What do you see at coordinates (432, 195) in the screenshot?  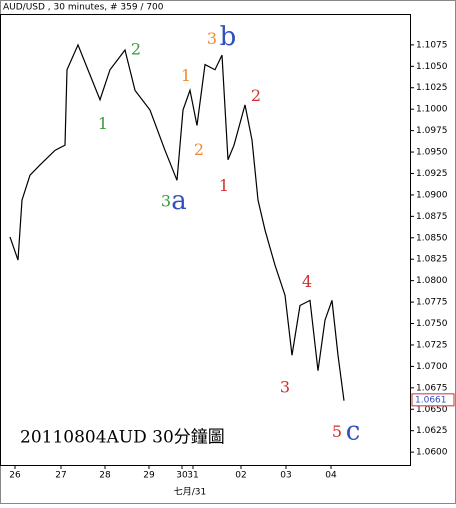 I see `y-tick-label: 1.0900` at bounding box center [432, 195].